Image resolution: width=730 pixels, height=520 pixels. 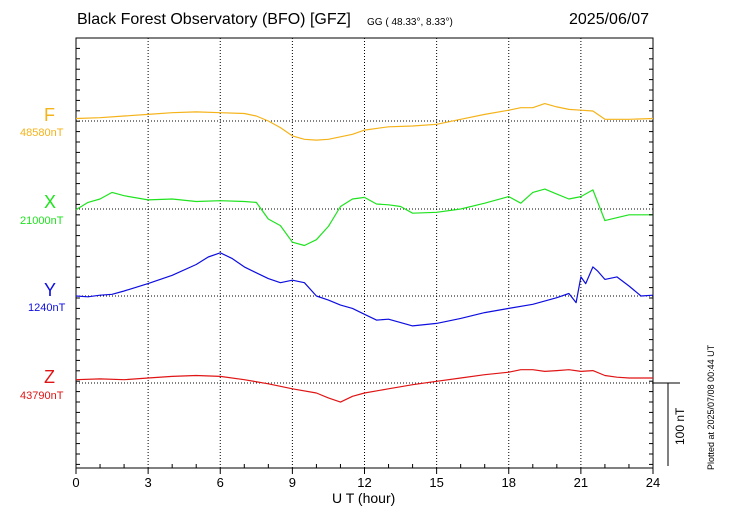 I want to click on station-coordinates: GG ( 48.33°, 8.33°), so click(x=410, y=22).